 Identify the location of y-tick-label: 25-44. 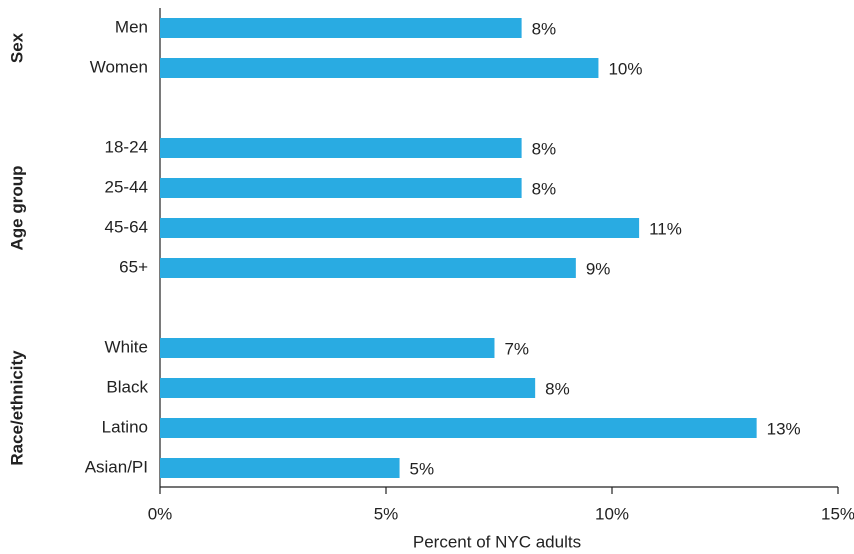
(126, 186).